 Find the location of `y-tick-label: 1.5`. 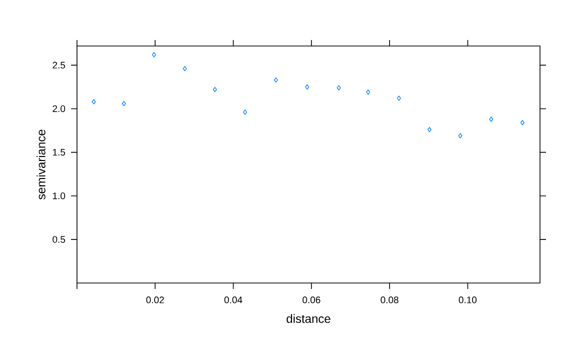

y-tick-label: 1.5 is located at coordinates (59, 152).